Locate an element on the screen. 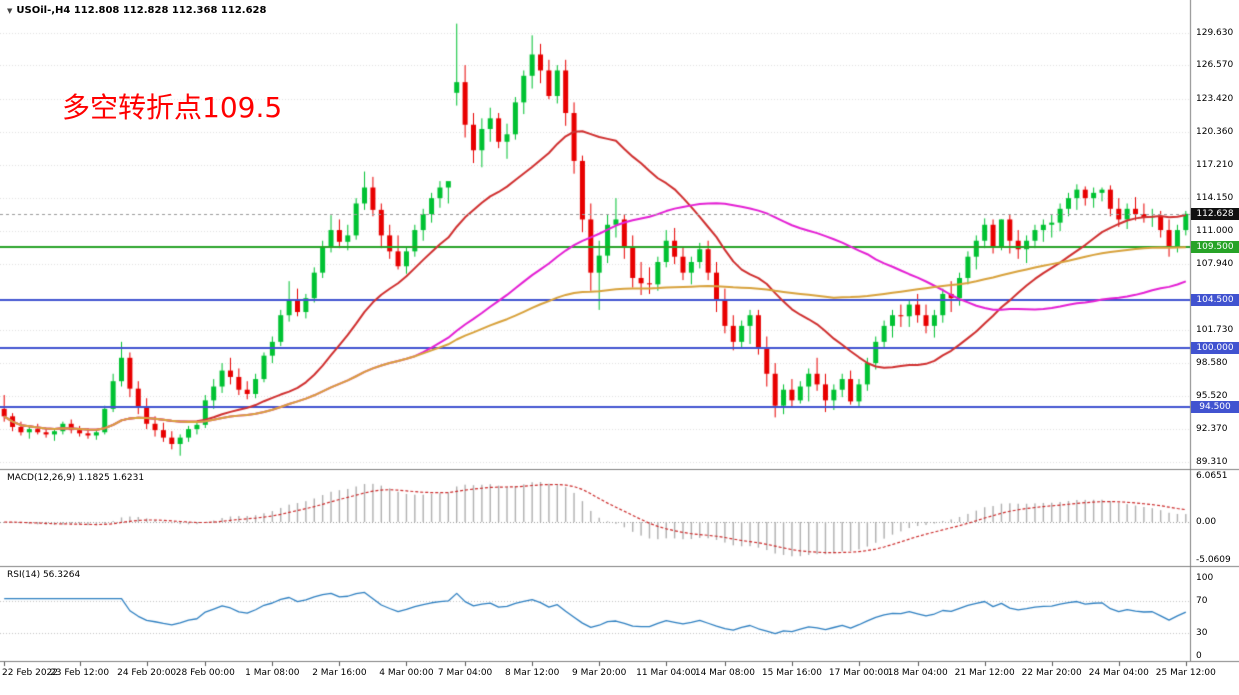 The width and height of the screenshot is (1239, 695). macd-indicator-label: MACD(12,26,9) 1.1825 1.6231 is located at coordinates (76, 478).